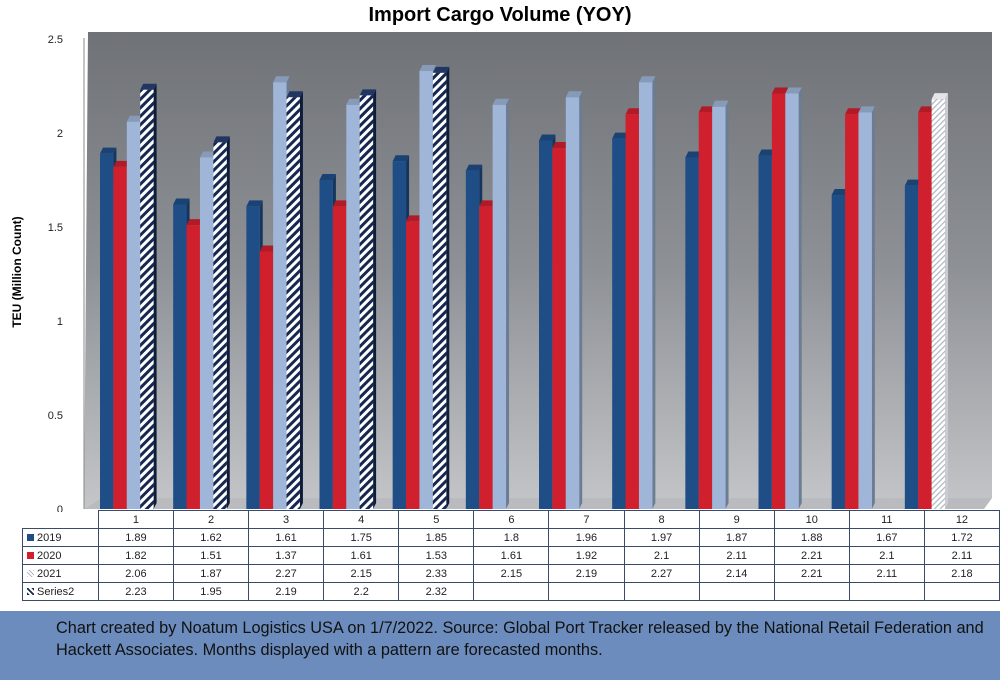 The image size is (1000, 680). Describe the element at coordinates (811, 555) in the screenshot. I see `data-label: 2.21` at that location.